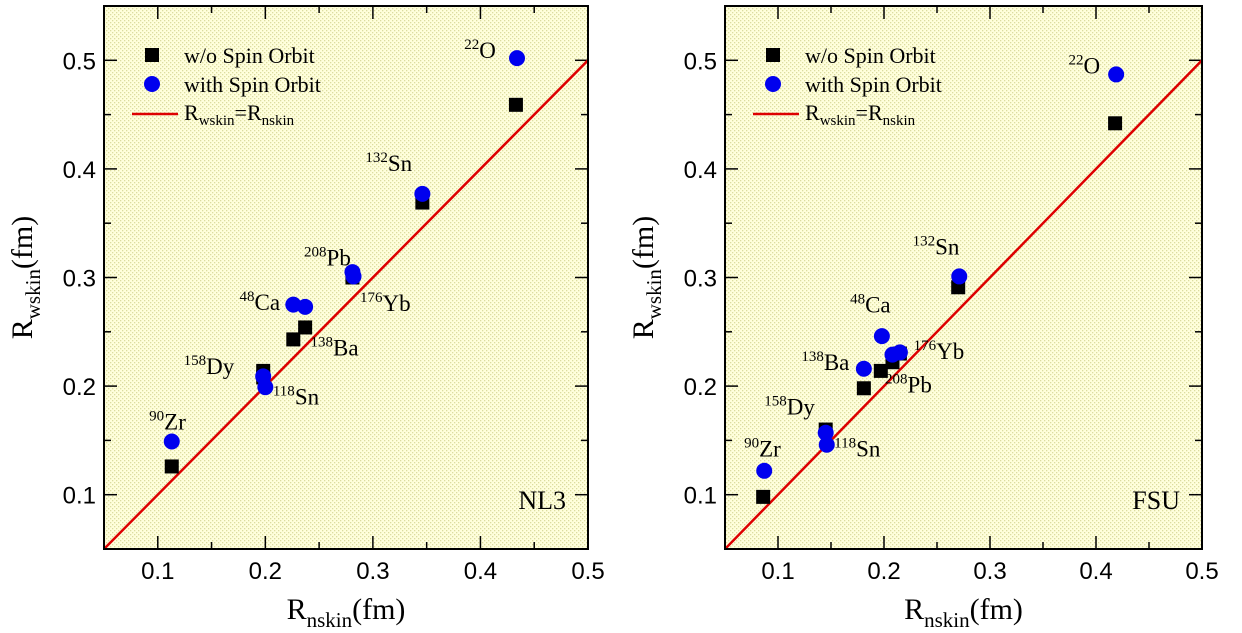 This screenshot has height=633, width=1242. I want to click on model-label: FSU, so click(1156, 500).